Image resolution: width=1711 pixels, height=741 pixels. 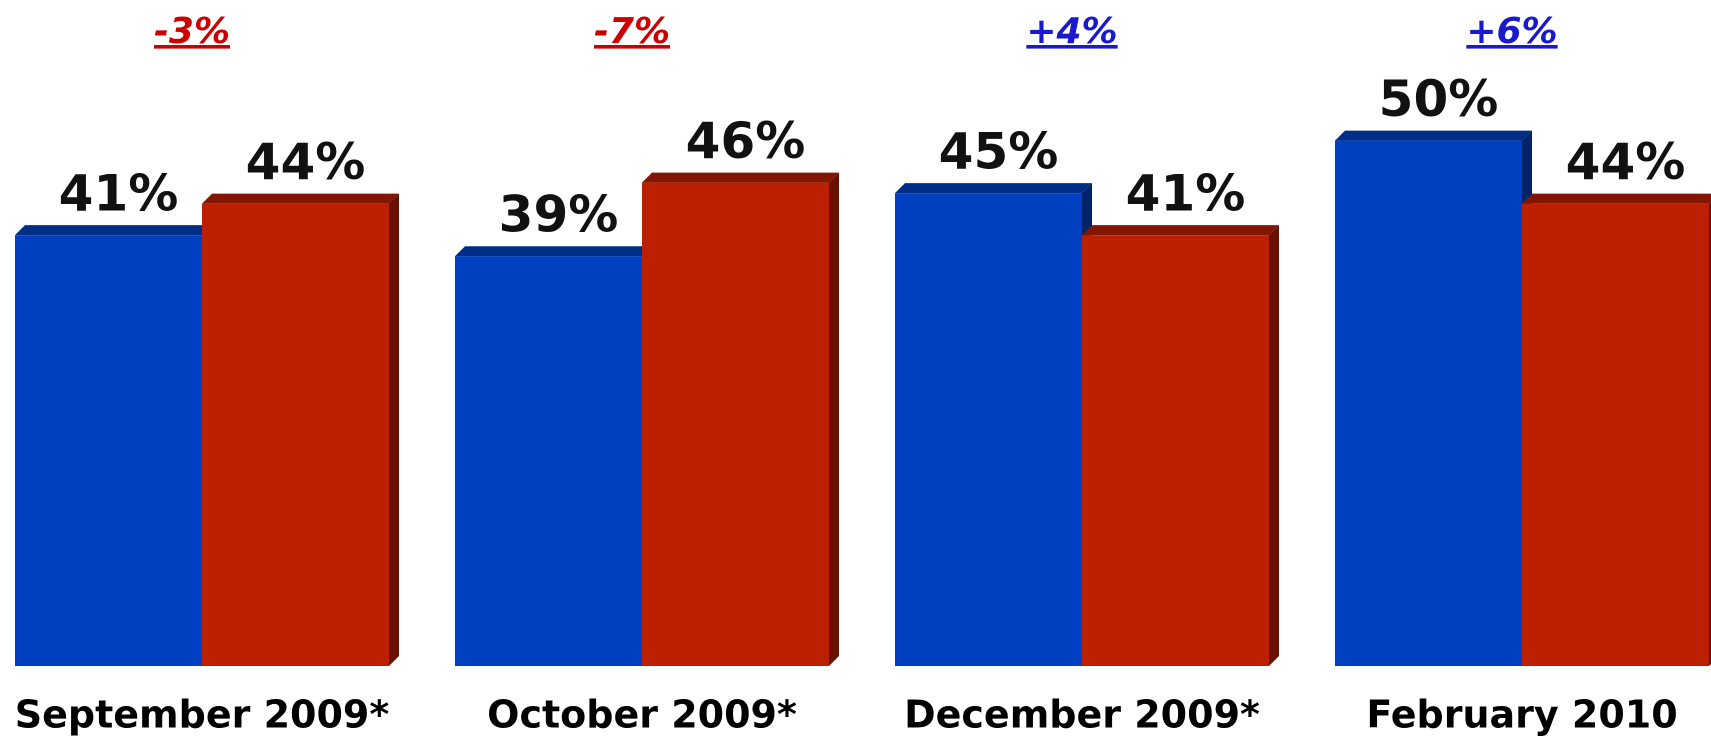 I want to click on change-annotation: +4%, so click(x=1071, y=31).